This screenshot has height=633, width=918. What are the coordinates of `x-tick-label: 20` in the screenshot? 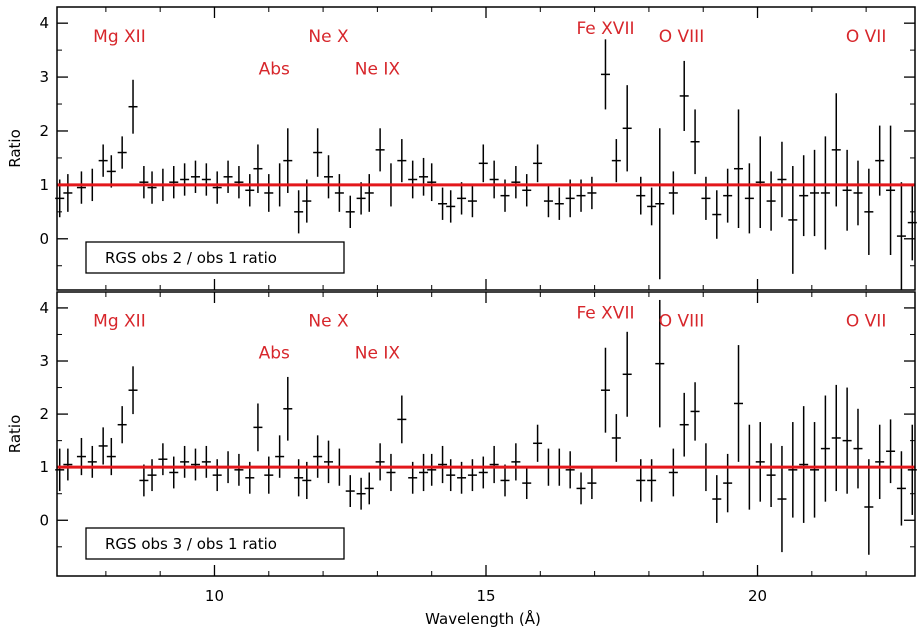 It's located at (757, 596).